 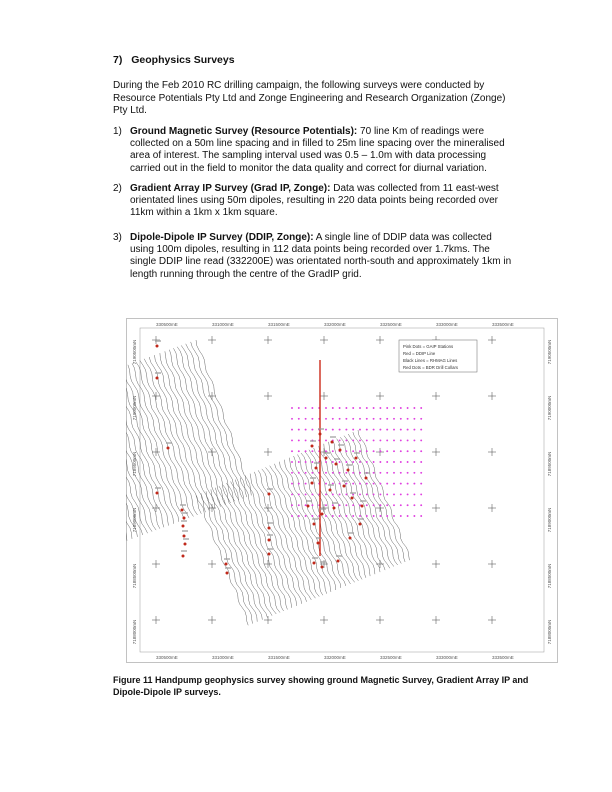 What do you see at coordinates (430, 360) in the screenshot?
I see `legend-entry: Black Lines = RHMAG Lines` at bounding box center [430, 360].